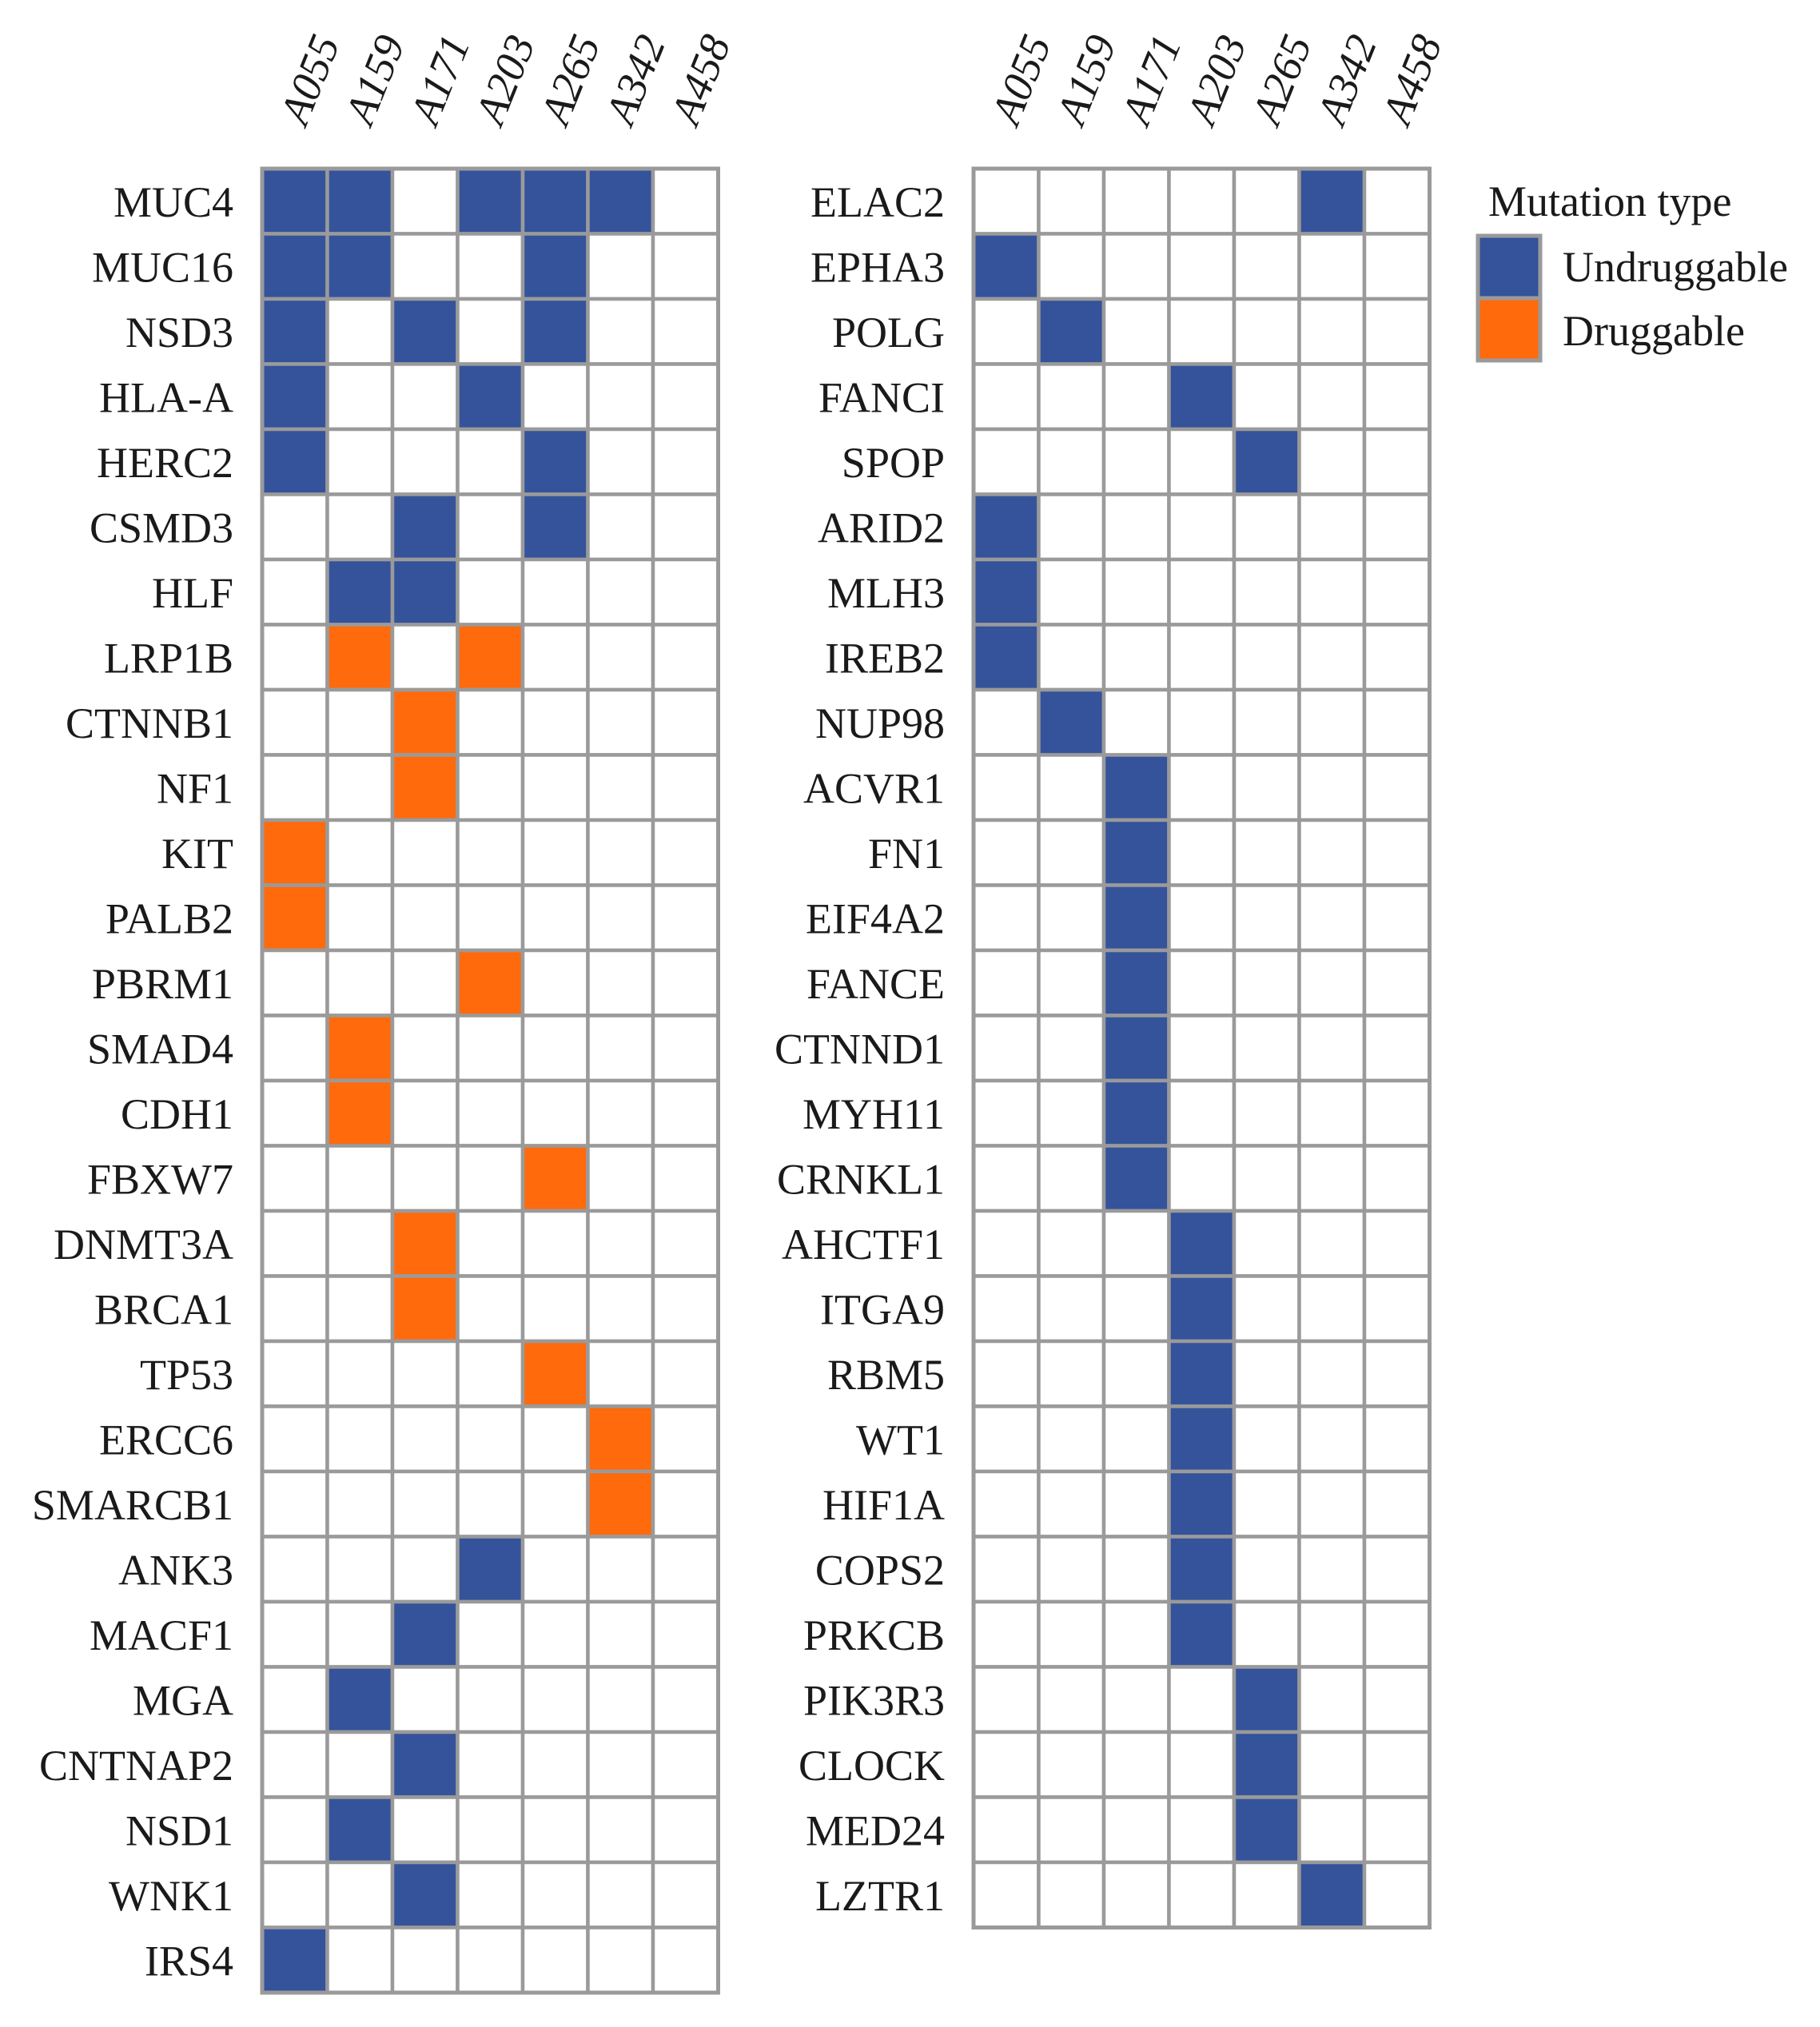 Image resolution: width=1820 pixels, height=2027 pixels. What do you see at coordinates (1136, 461) in the screenshot?
I see `cell-spop-a171` at bounding box center [1136, 461].